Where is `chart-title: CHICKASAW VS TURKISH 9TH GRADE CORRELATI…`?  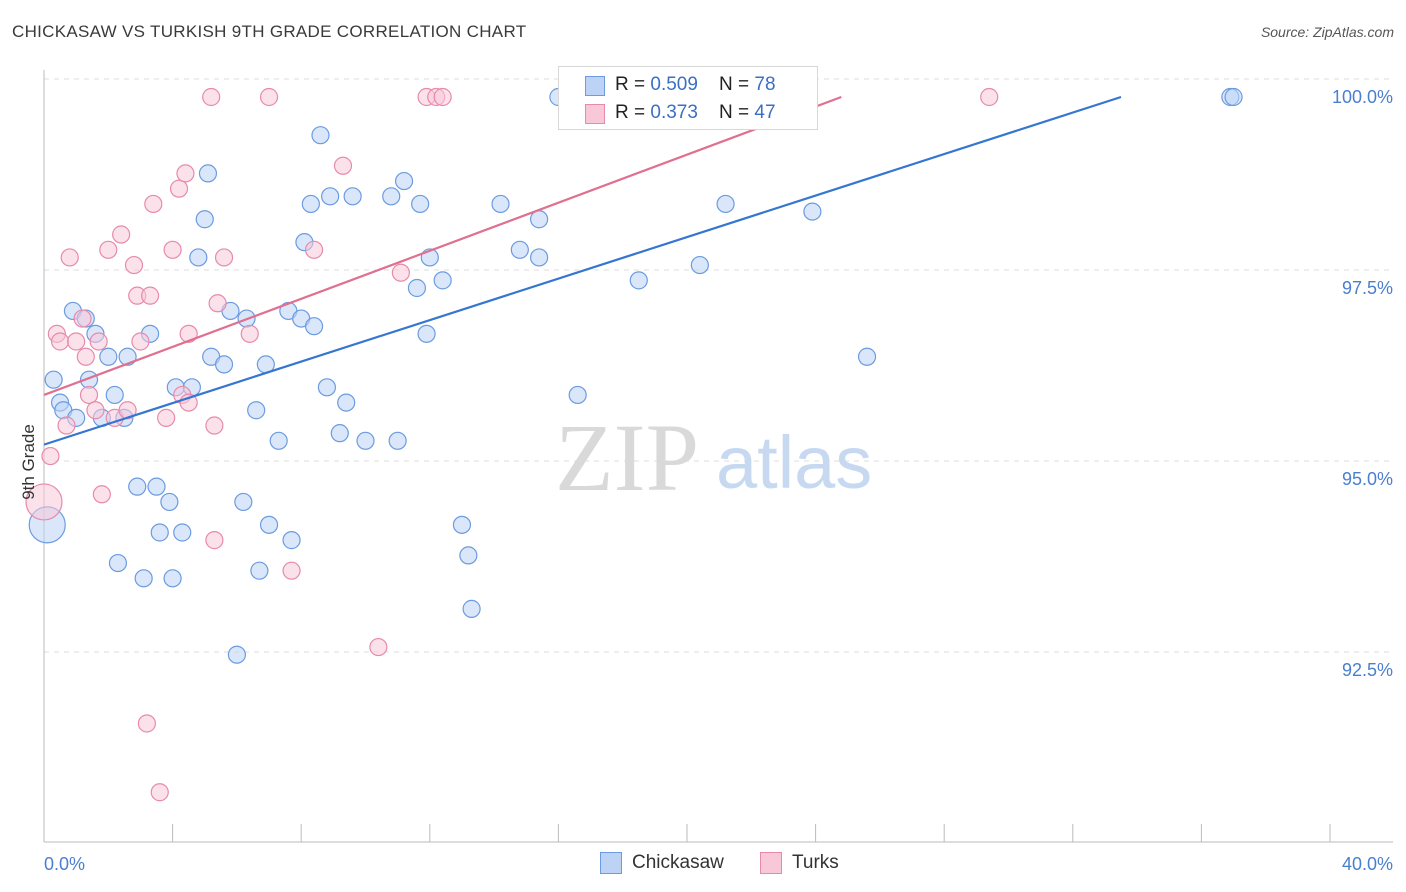 chart-title: CHICKASAW VS TURKISH 9TH GRADE CORRELATI… is located at coordinates (269, 31).